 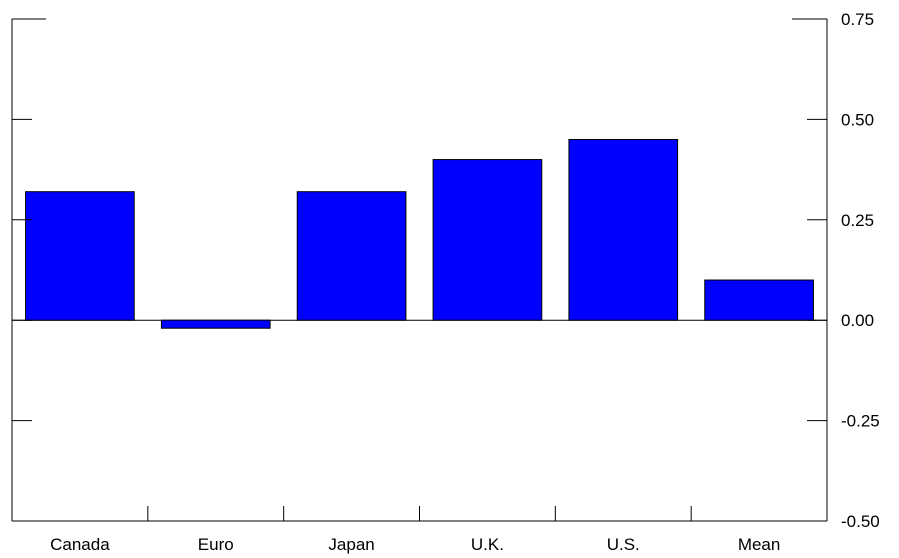 I want to click on x-tick-label: Euro, so click(x=216, y=544).